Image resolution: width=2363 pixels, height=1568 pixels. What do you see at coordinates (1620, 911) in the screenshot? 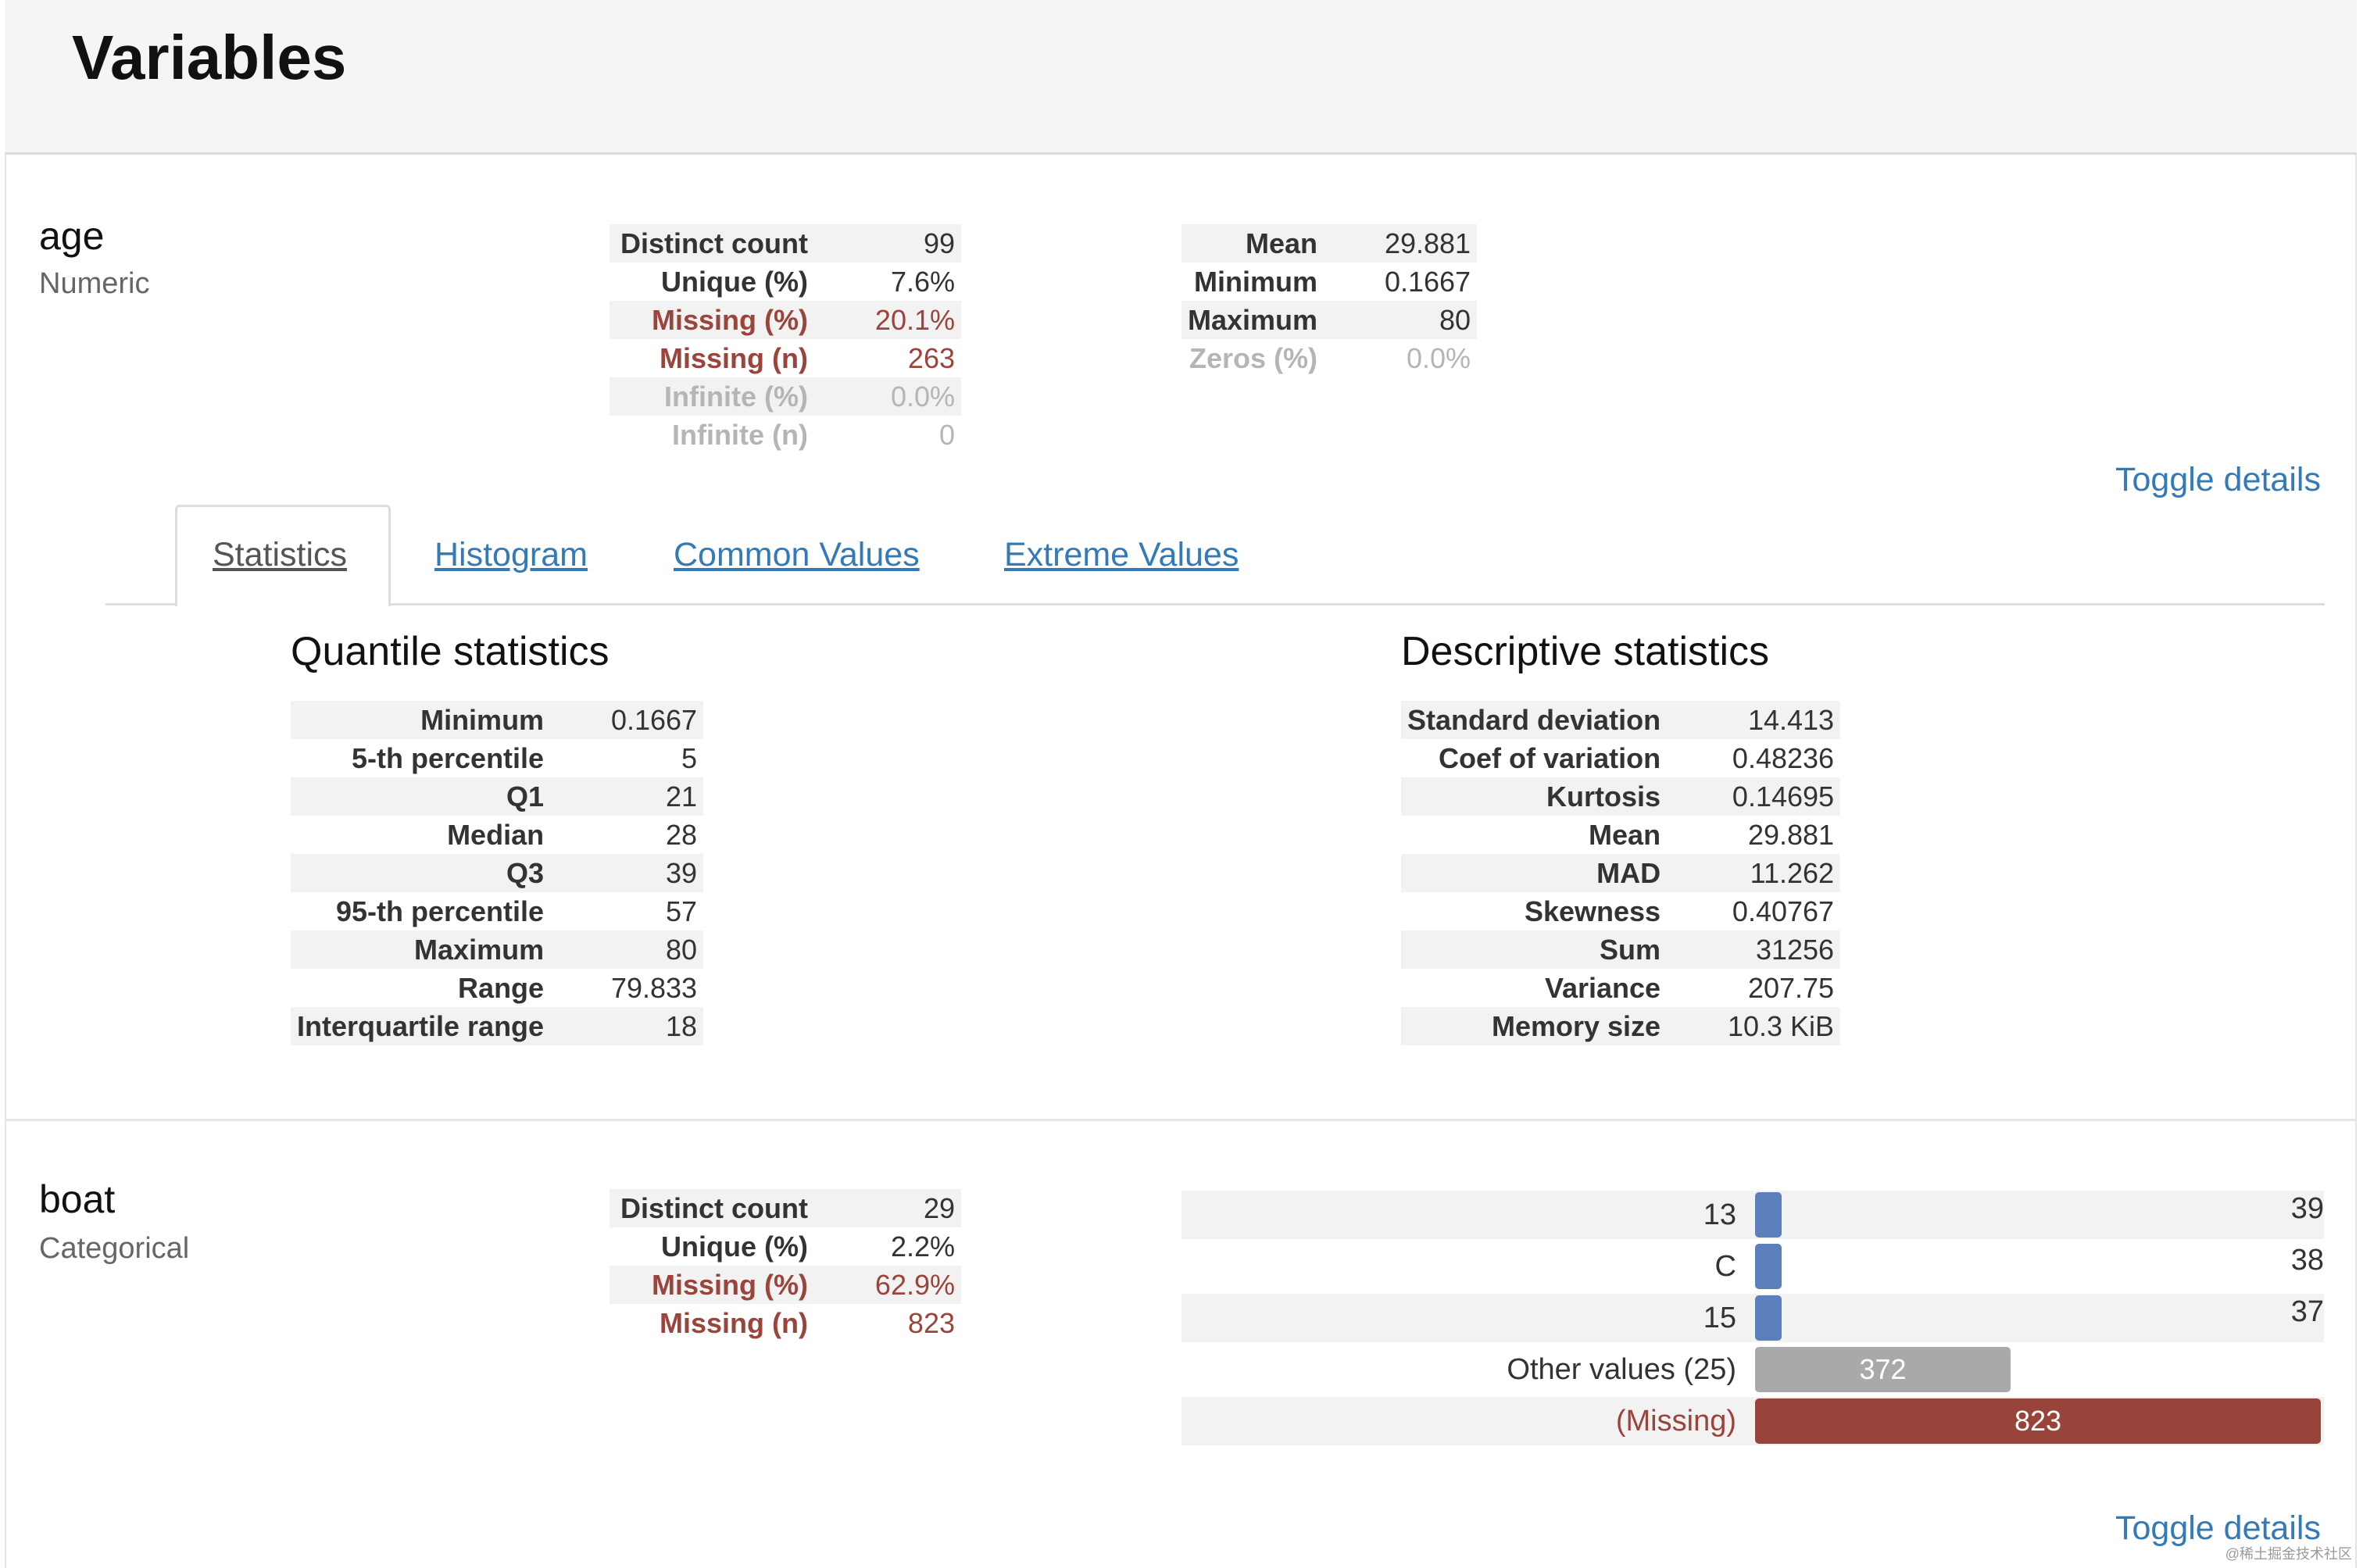
I see `descriptive-row: Skewness 0.40767` at bounding box center [1620, 911].